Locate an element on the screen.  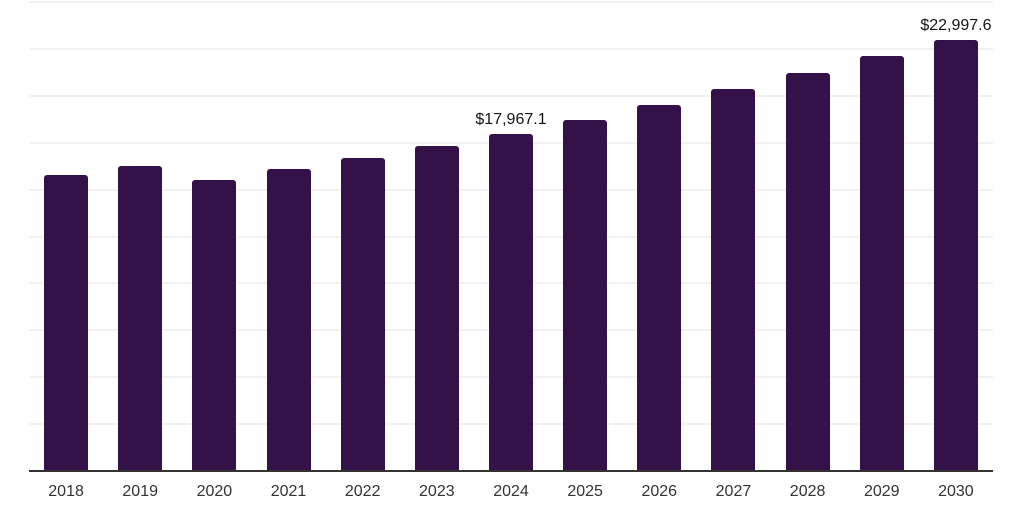
x-tick-label-2022: 2022 is located at coordinates (362, 491).